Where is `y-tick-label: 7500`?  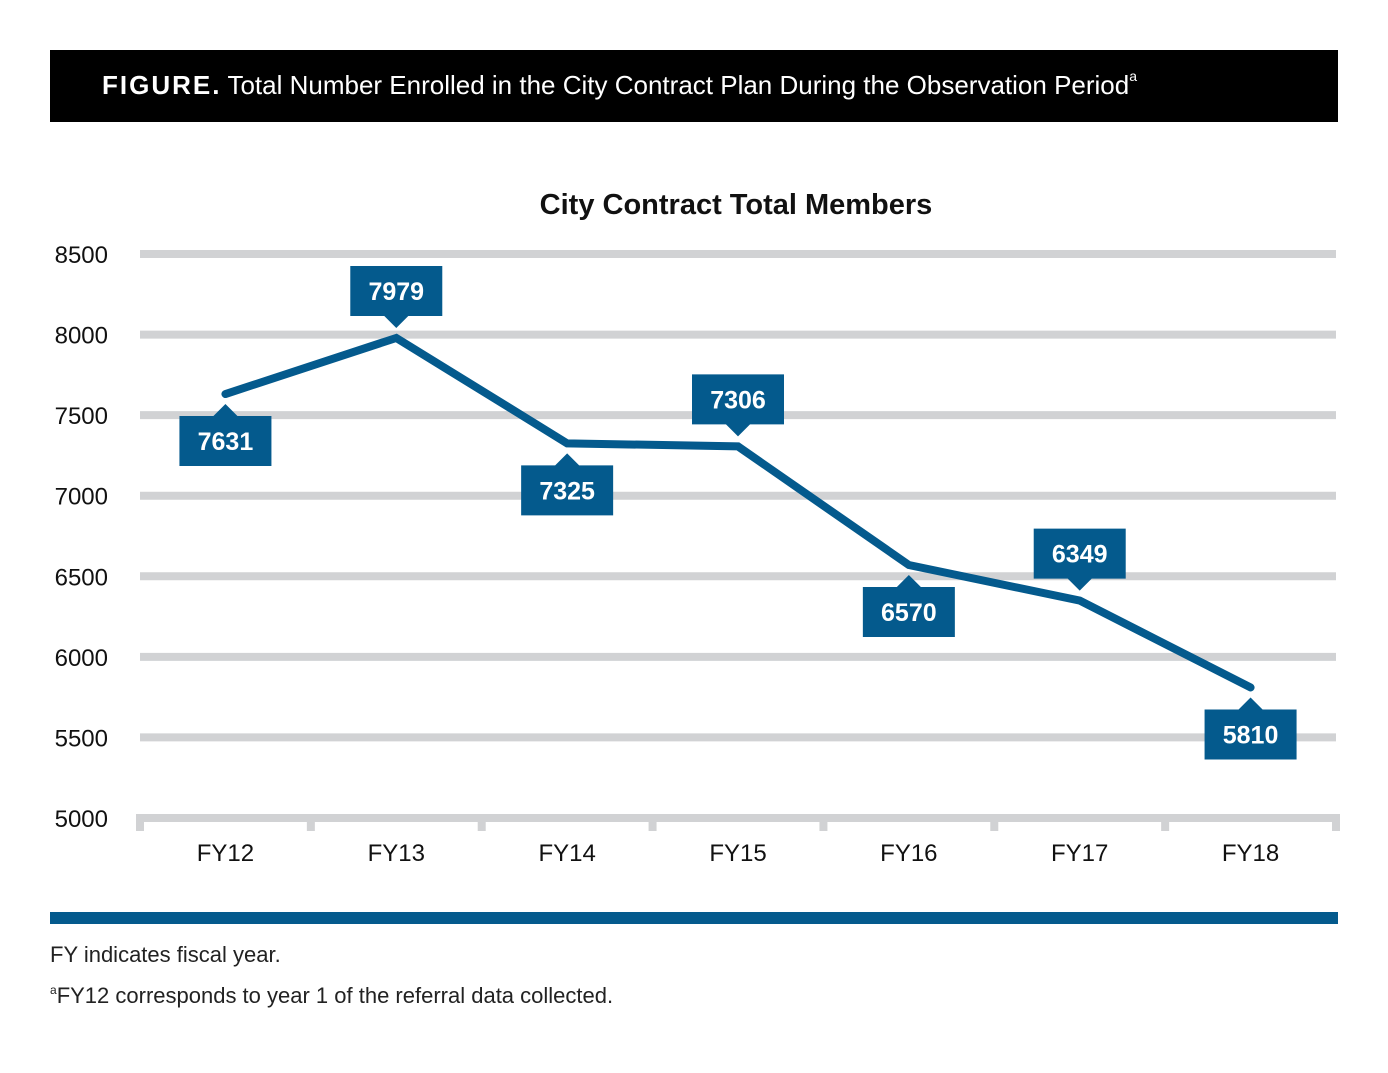
y-tick-label: 7500 is located at coordinates (81, 416).